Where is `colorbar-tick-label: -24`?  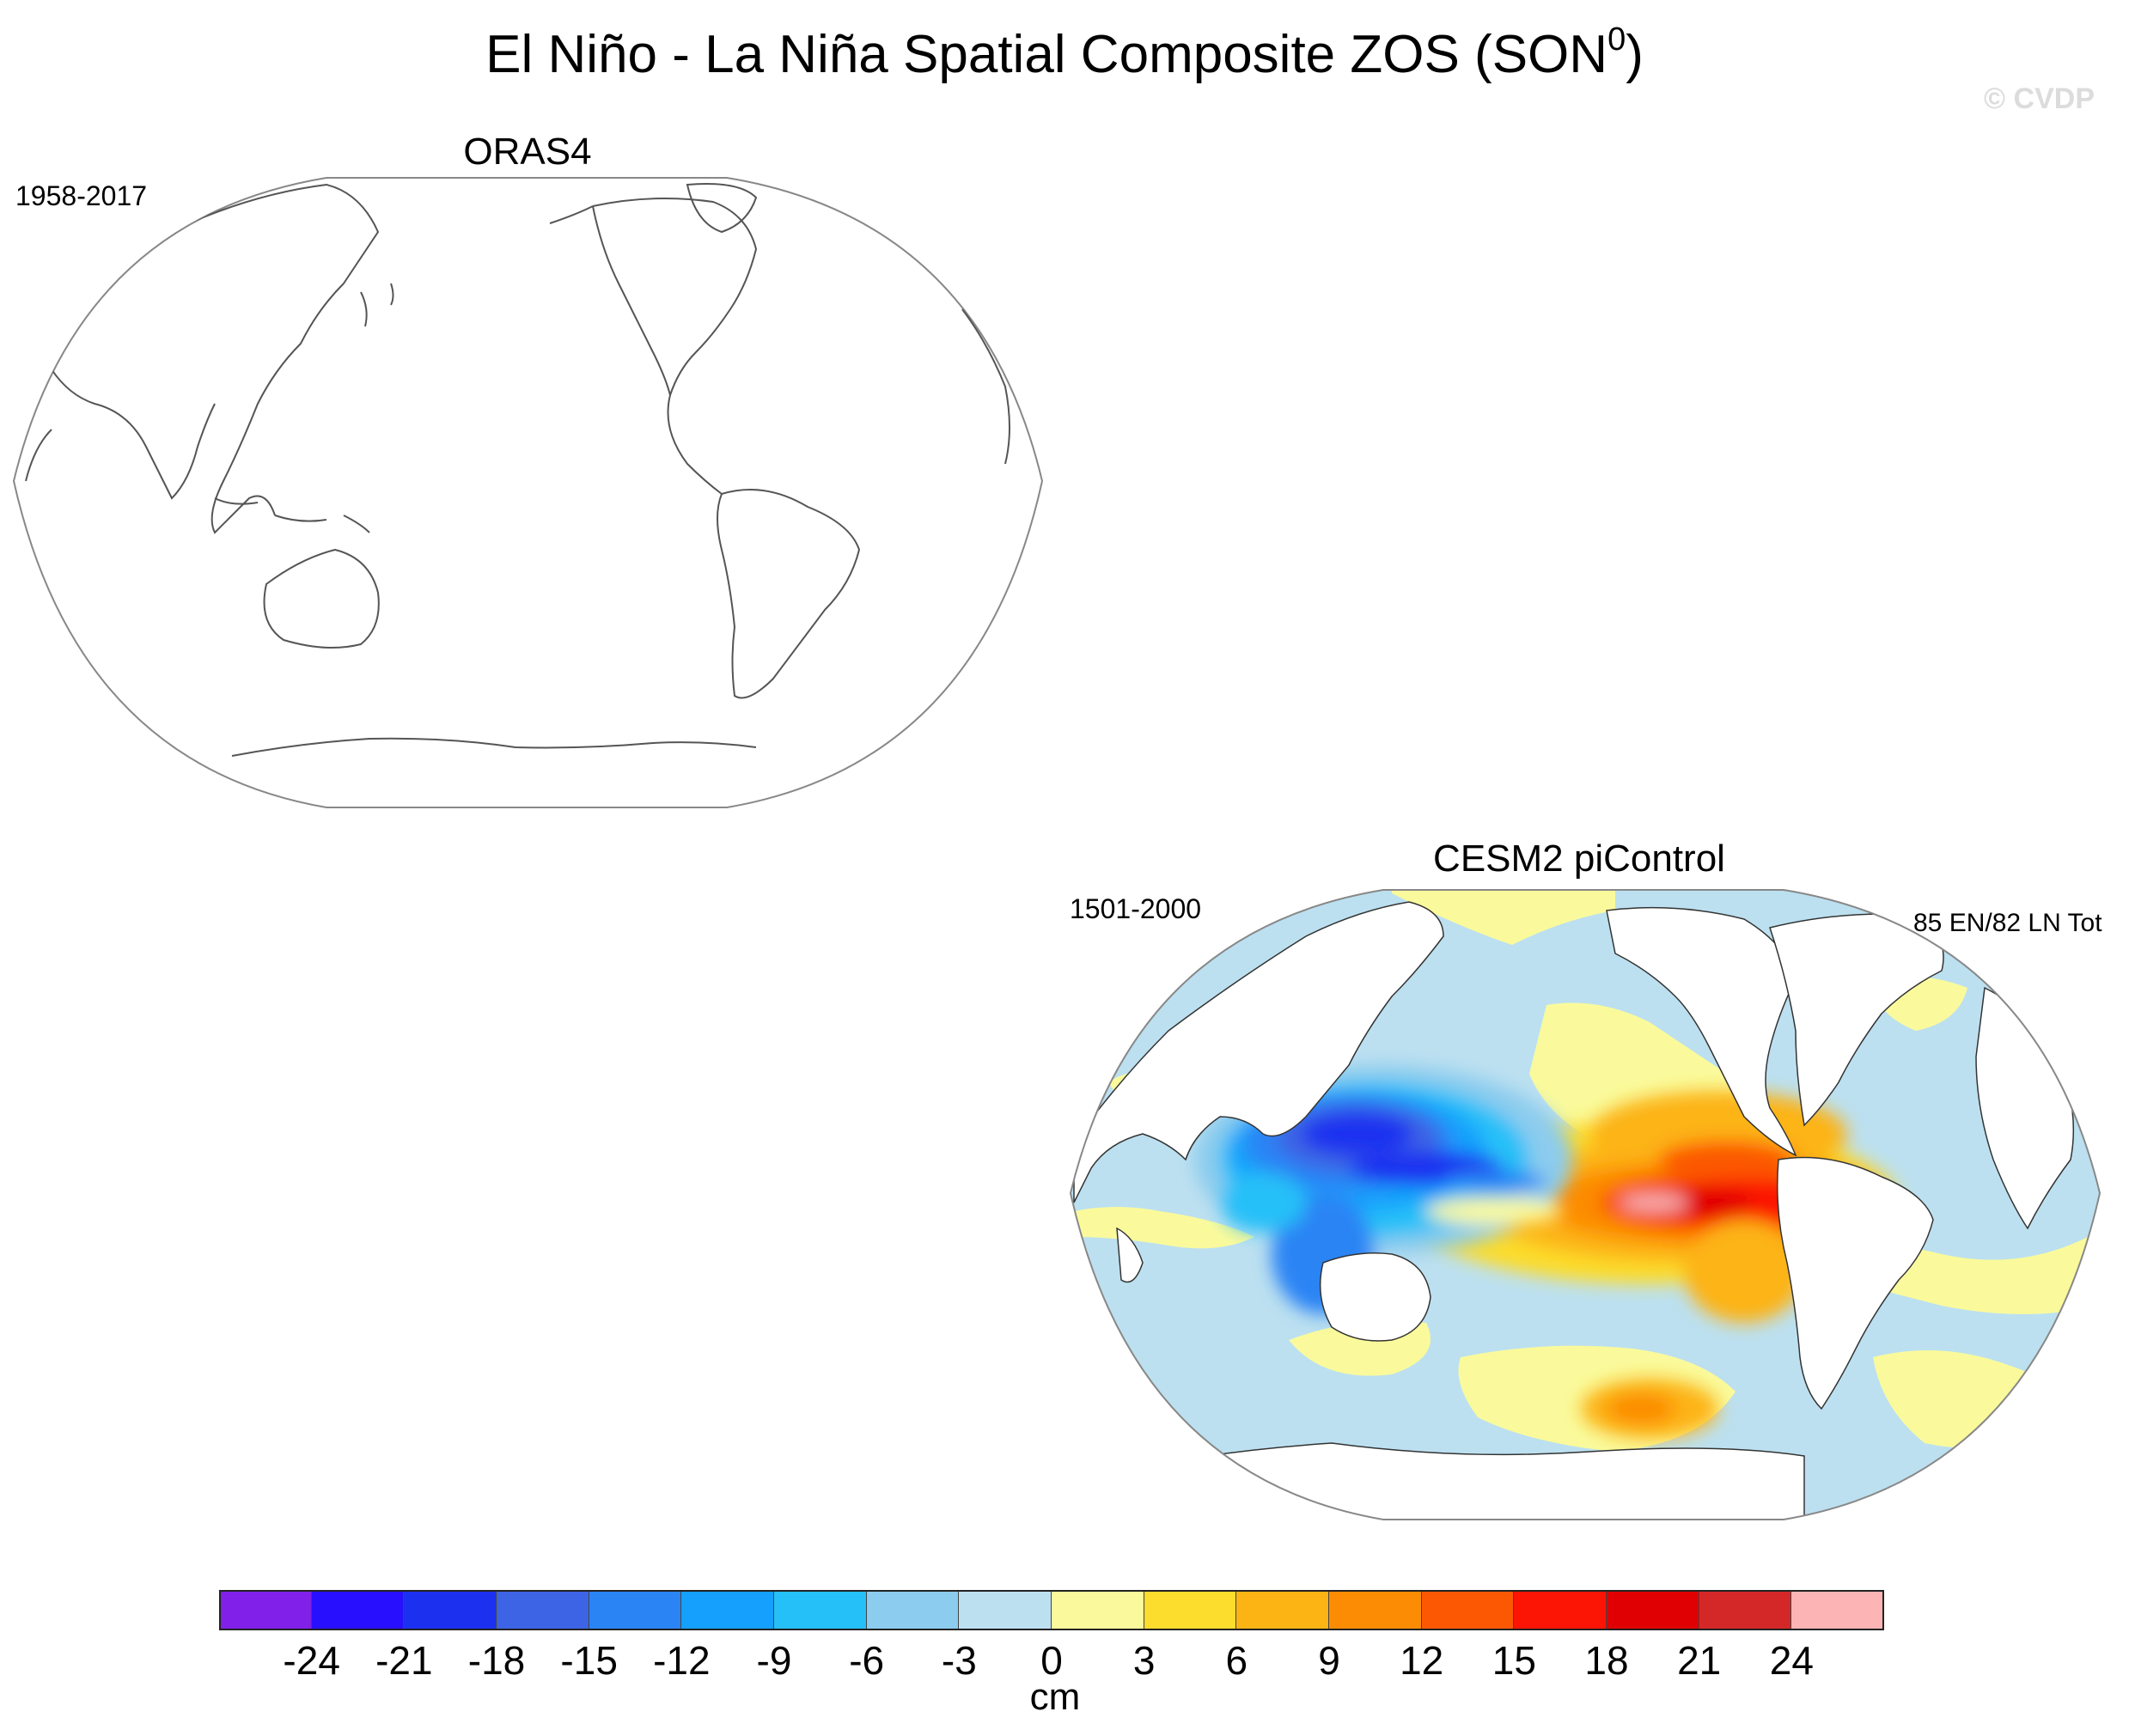 colorbar-tick-label: -24 is located at coordinates (311, 1661).